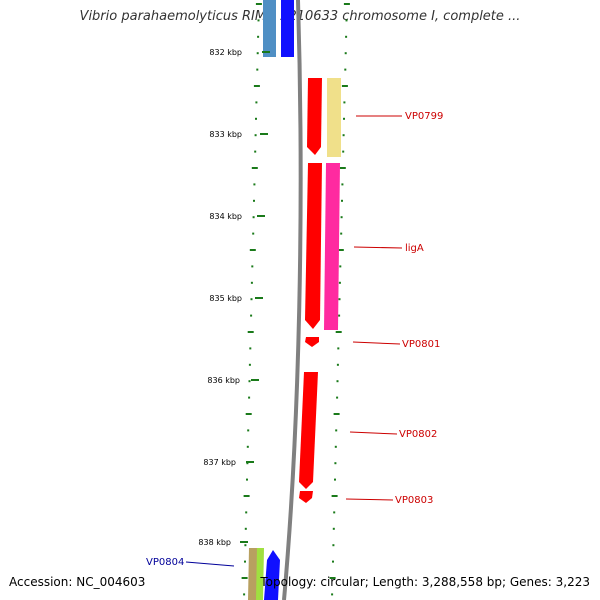  I want to click on gene-label-vp0804: VP0804, so click(165, 562).